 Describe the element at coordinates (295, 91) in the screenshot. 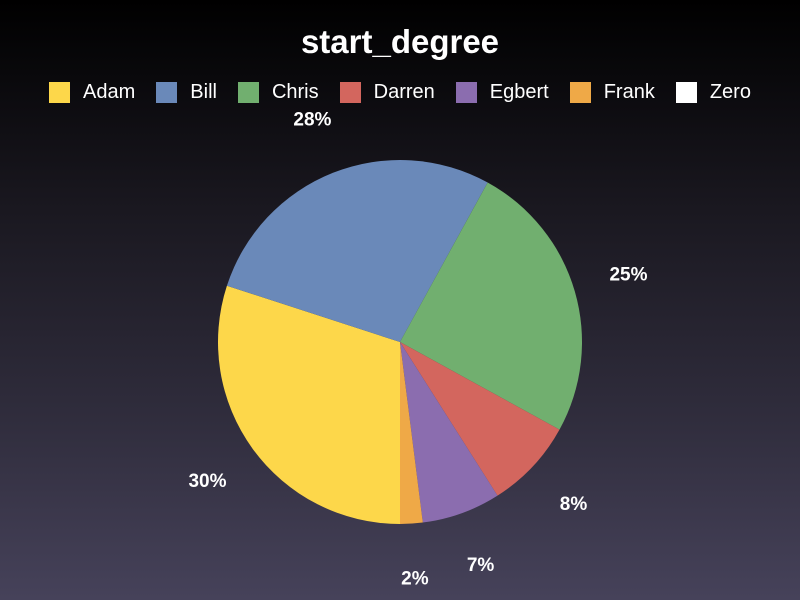

I see `legend-label: Chris` at that location.